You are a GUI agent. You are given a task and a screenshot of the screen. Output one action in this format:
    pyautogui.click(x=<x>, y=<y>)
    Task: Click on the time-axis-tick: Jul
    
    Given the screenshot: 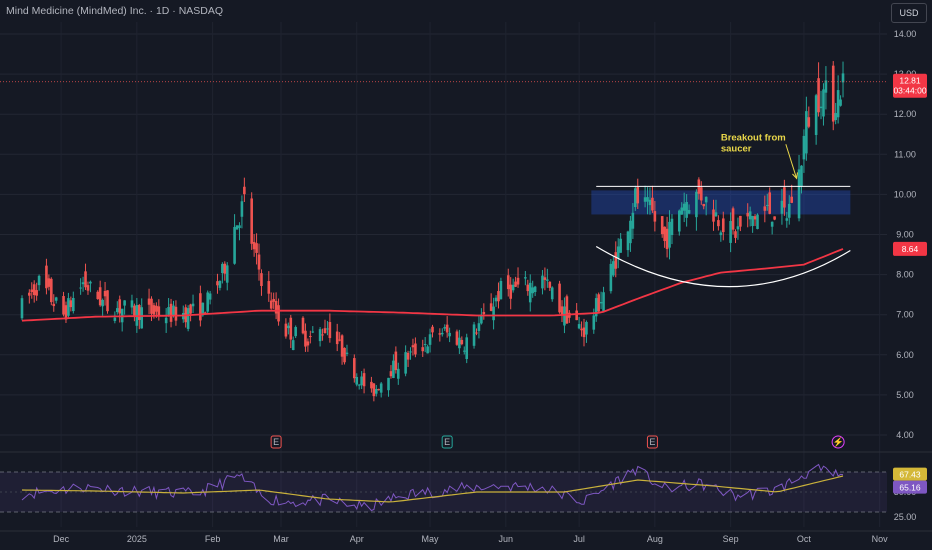 What is the action you would take?
    pyautogui.click(x=579, y=539)
    